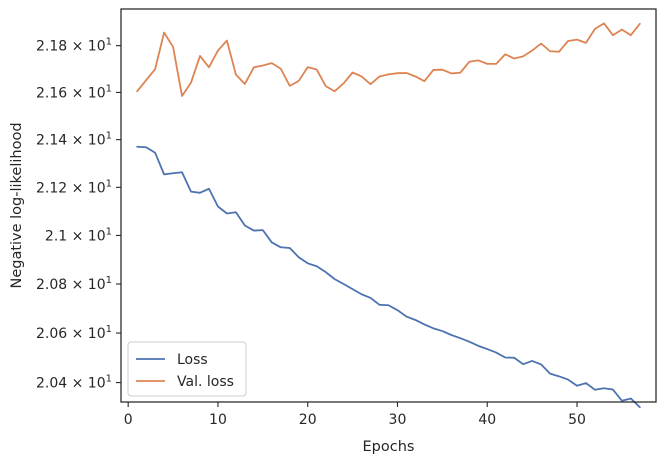 Image resolution: width=667 pixels, height=463 pixels. Describe the element at coordinates (78, 235) in the screenshot. I see `y-tick-label: 2.1 × 10¹` at that location.